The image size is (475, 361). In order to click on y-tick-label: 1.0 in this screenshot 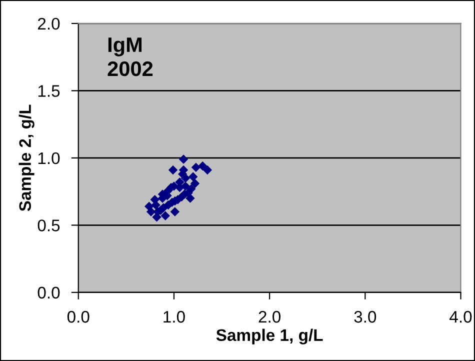, I will do `click(49, 158)`.